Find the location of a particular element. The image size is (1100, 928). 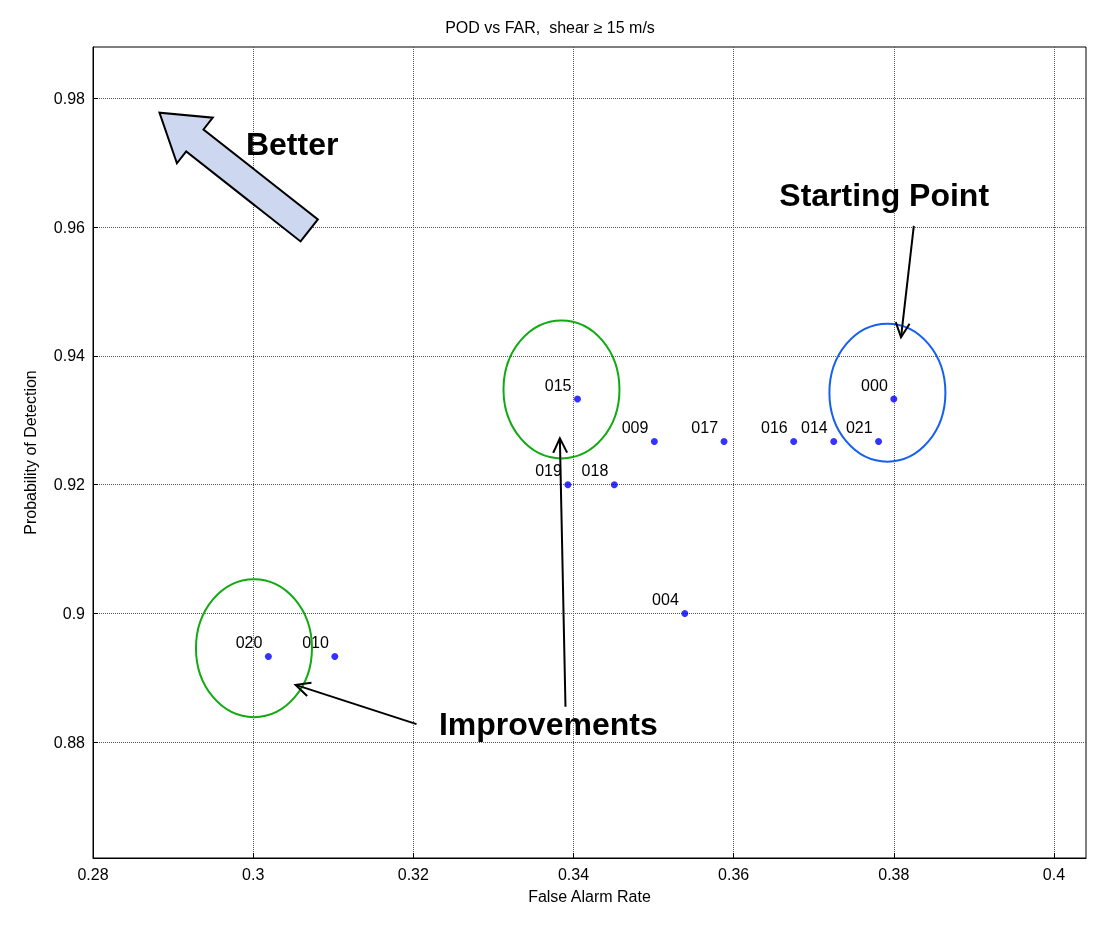

x-tick-label: 0.38 is located at coordinates (894, 874).